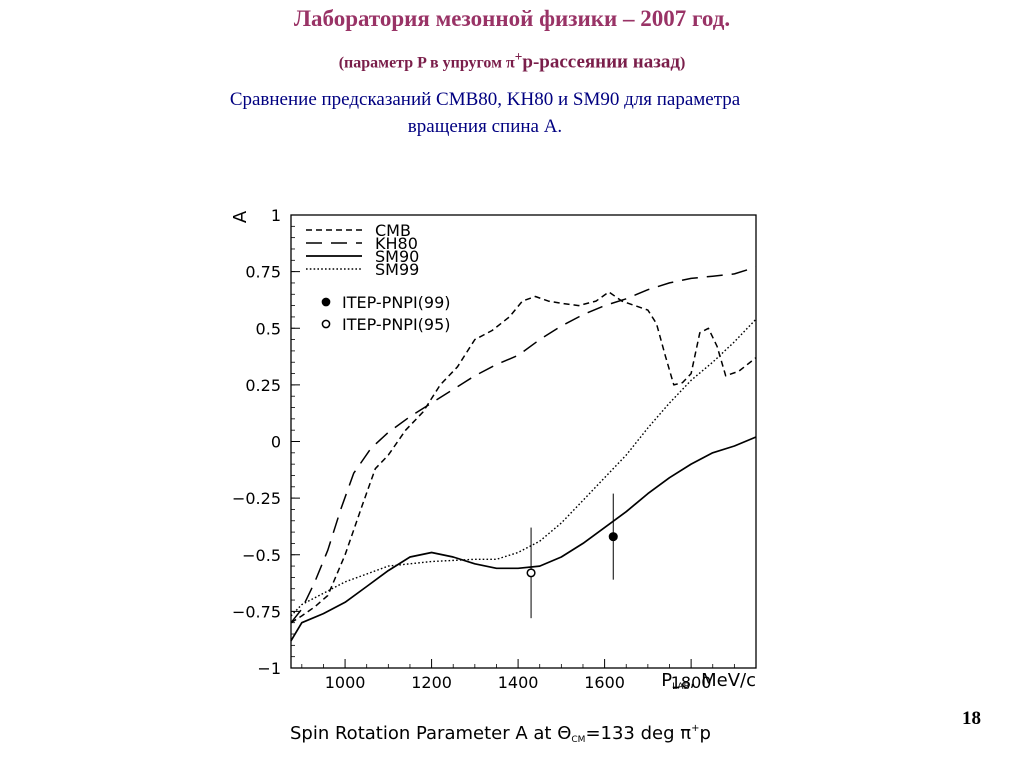 This screenshot has height=768, width=1024. What do you see at coordinates (518, 56) in the screenshot?
I see `subtitle-superscript: +` at bounding box center [518, 56].